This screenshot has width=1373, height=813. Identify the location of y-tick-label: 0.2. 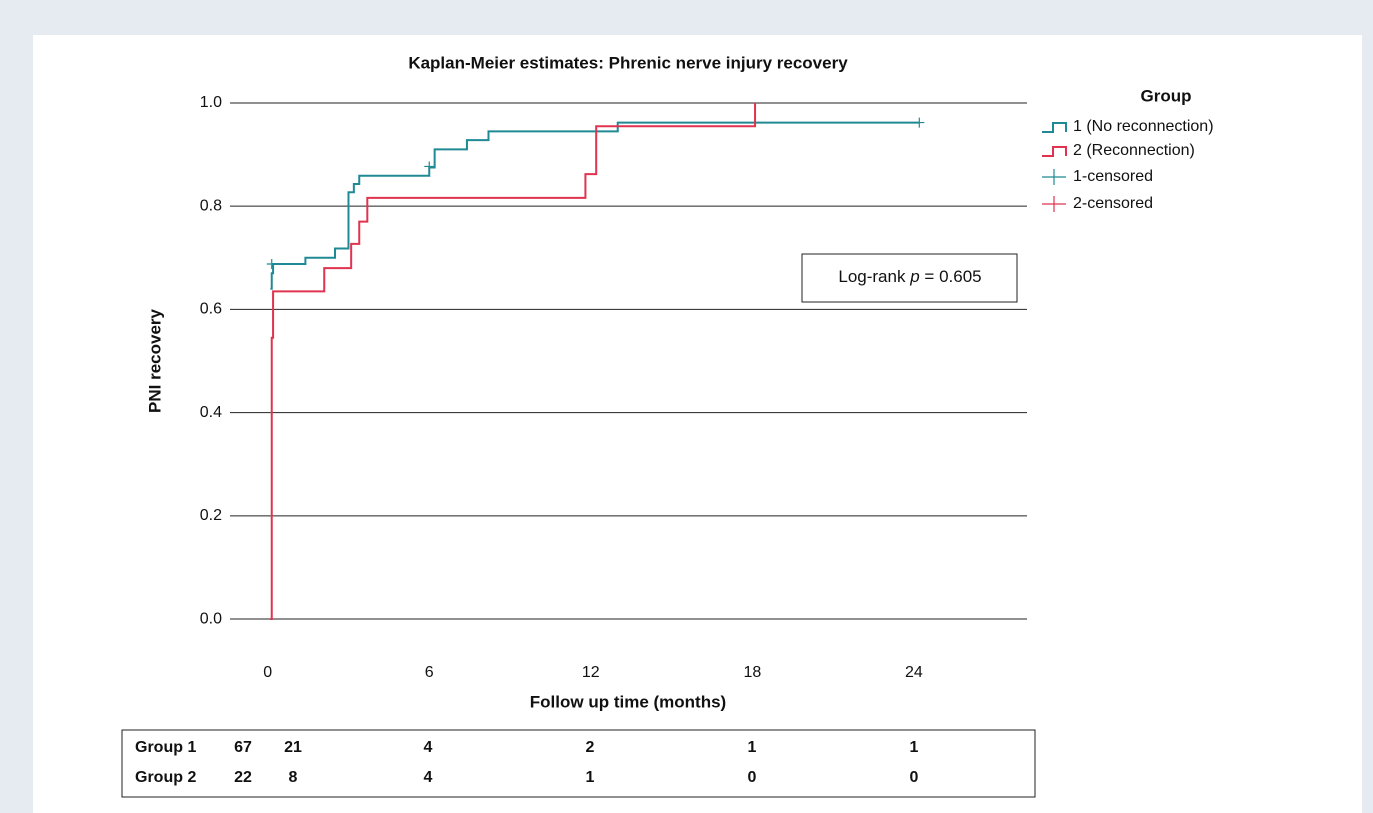
(211, 515).